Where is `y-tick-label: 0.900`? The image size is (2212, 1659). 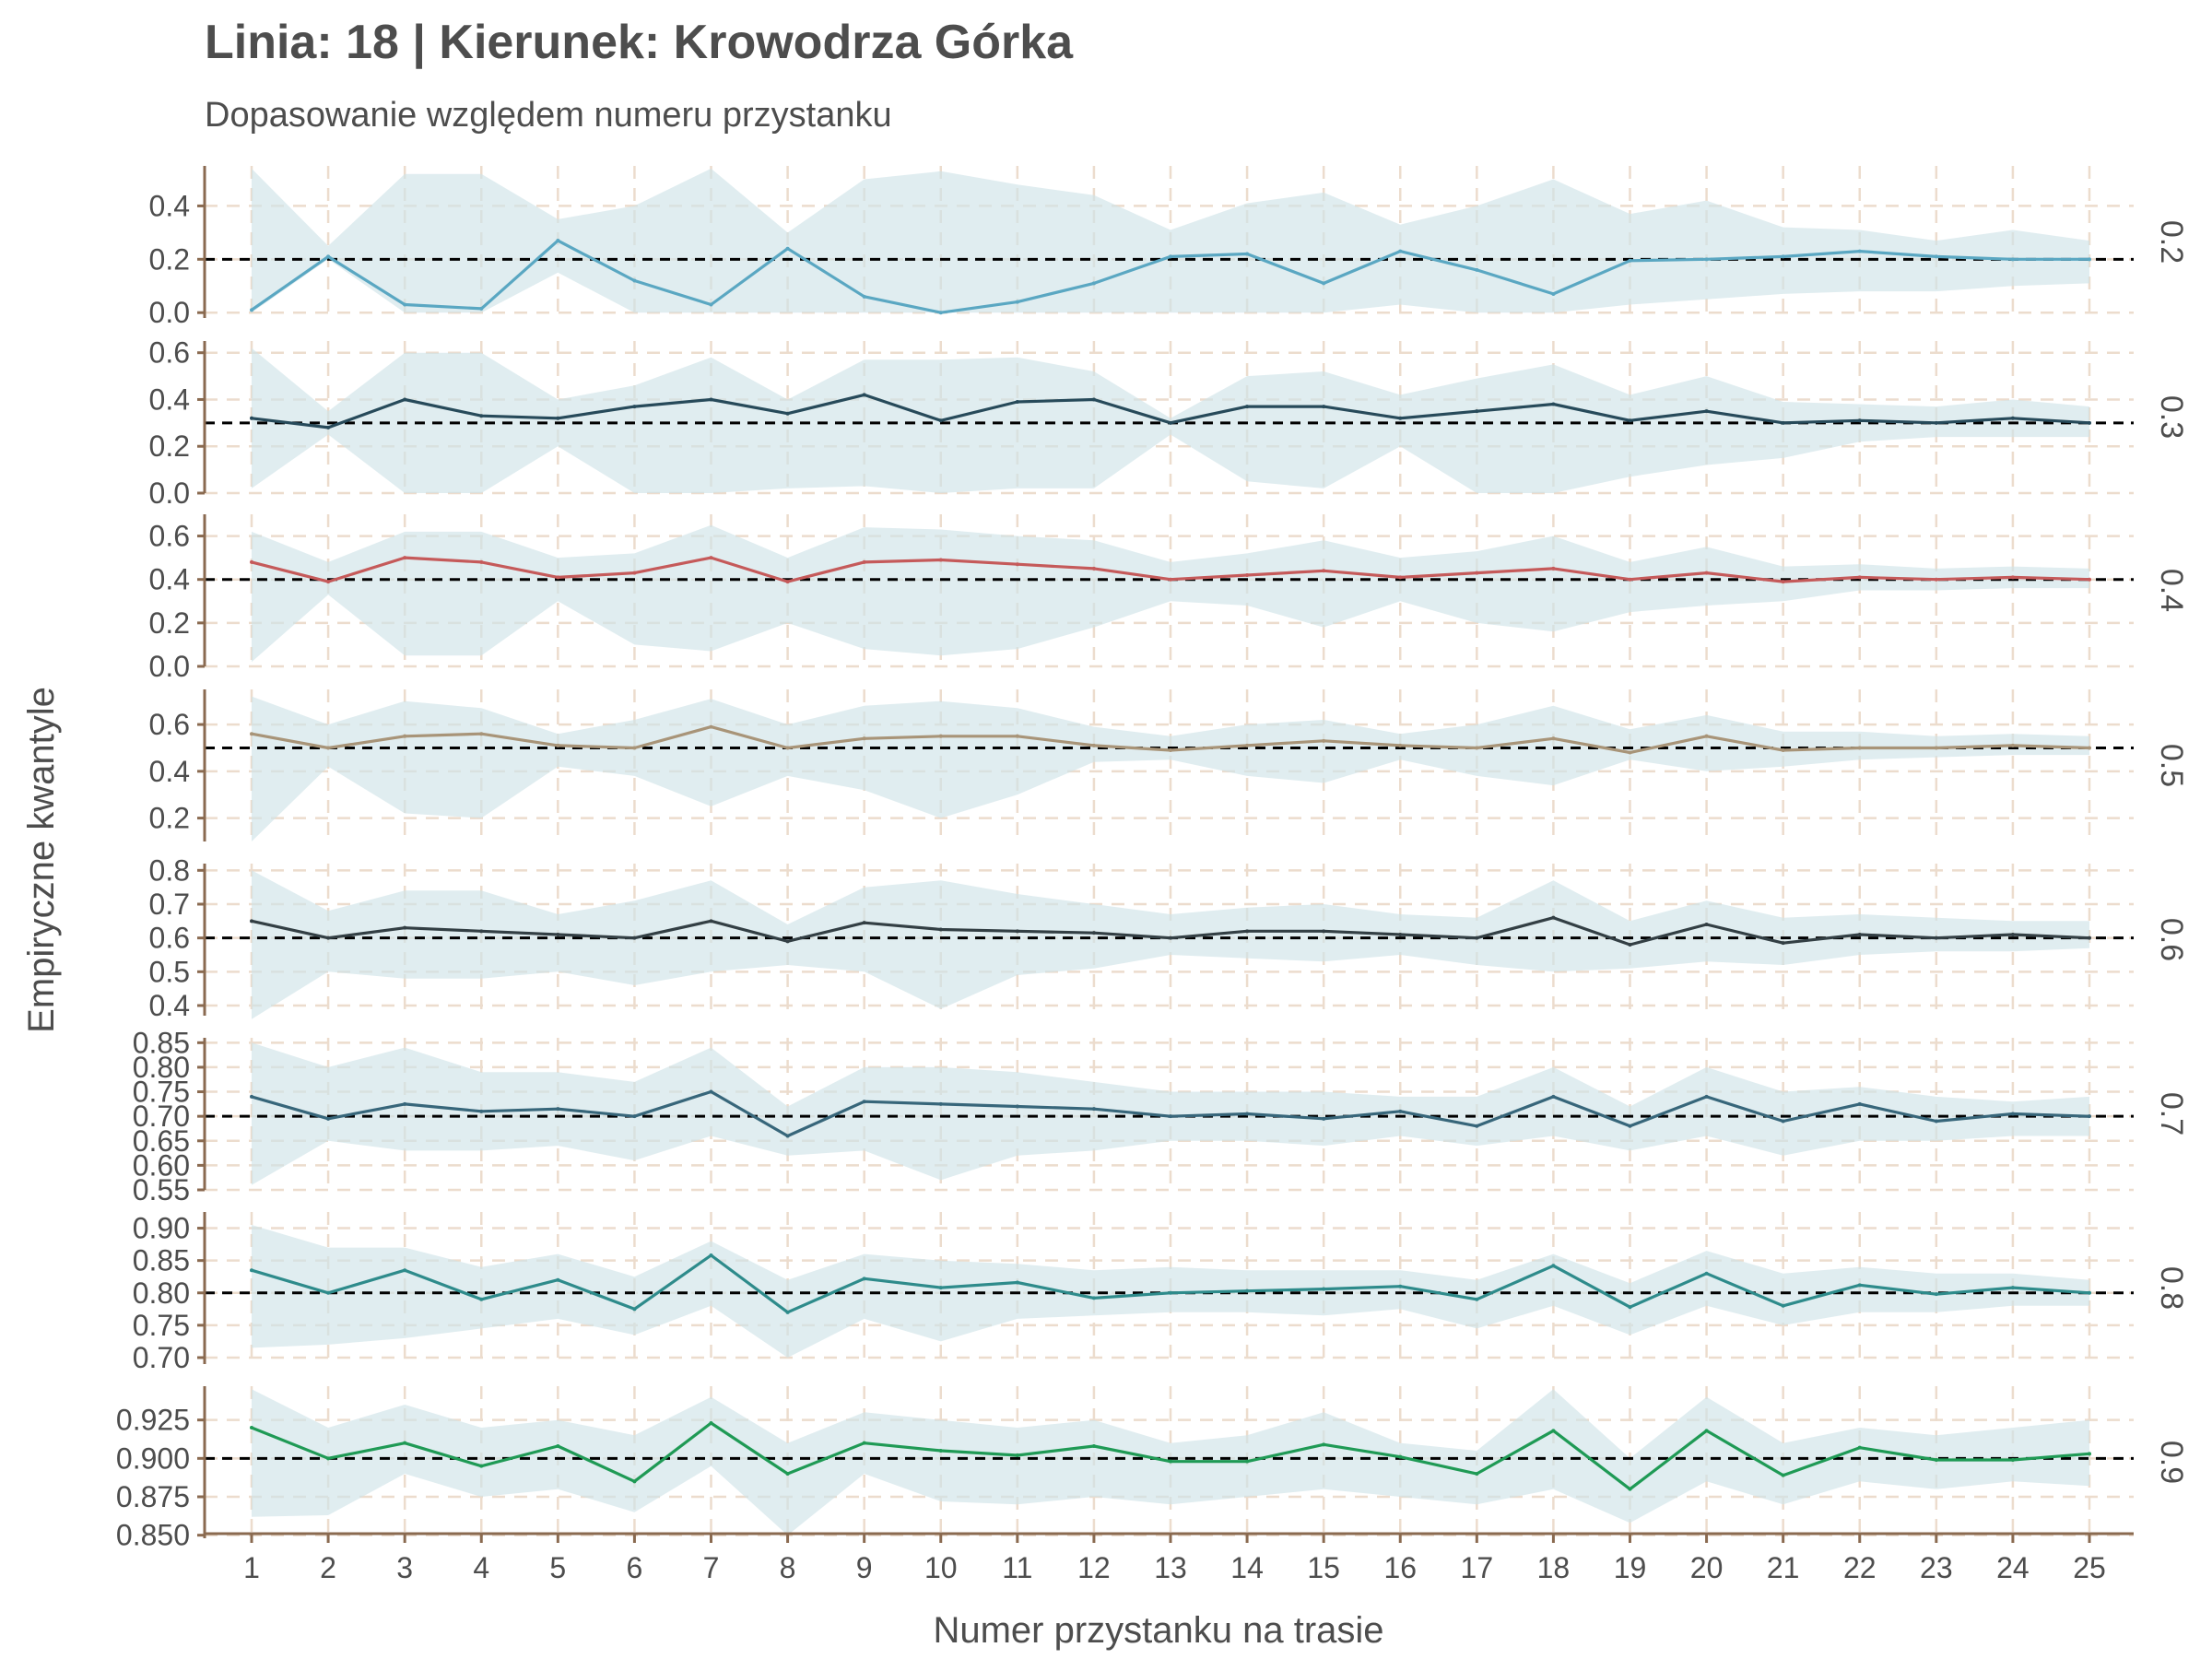
y-tick-label: 0.900 is located at coordinates (153, 1458).